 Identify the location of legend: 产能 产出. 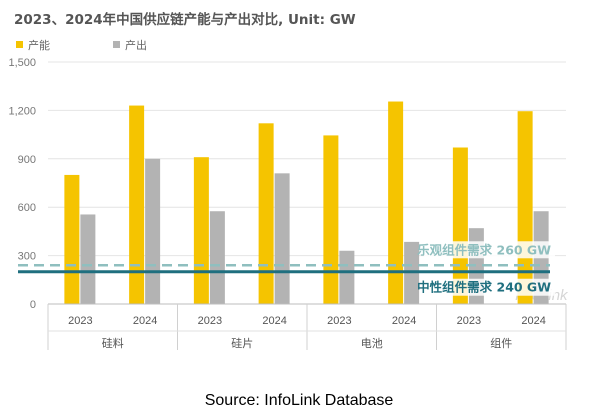
(81, 45).